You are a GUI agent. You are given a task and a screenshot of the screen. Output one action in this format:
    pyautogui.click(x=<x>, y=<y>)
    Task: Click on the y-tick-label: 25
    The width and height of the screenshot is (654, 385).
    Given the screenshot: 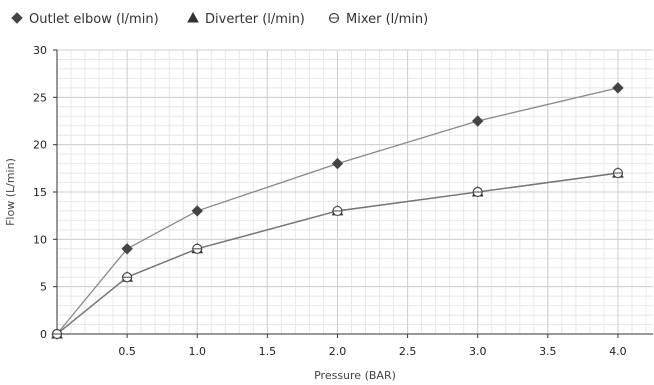 What is the action you would take?
    pyautogui.click(x=40, y=97)
    